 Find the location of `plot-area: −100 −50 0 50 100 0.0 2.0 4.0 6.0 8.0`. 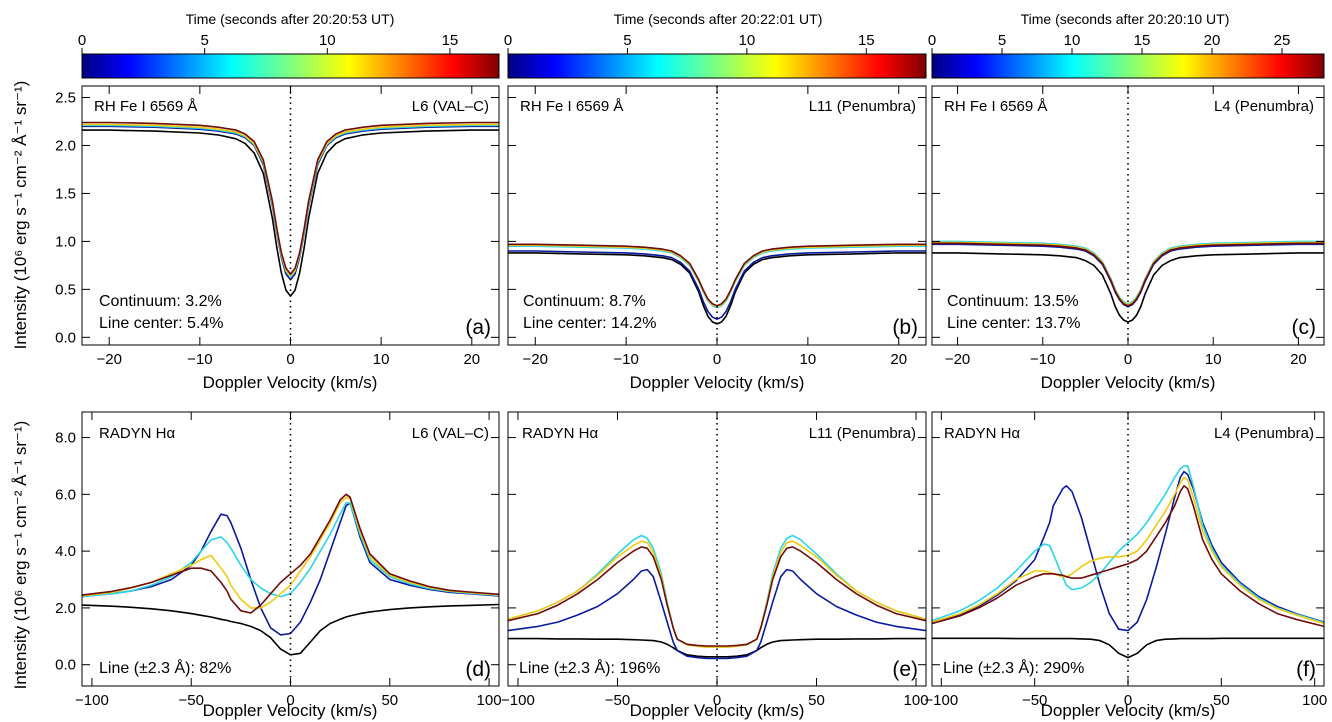

plot-area: −100 −50 0 50 100 0.0 2.0 4.0 6.0 8.0 is located at coordinates (278, 560).